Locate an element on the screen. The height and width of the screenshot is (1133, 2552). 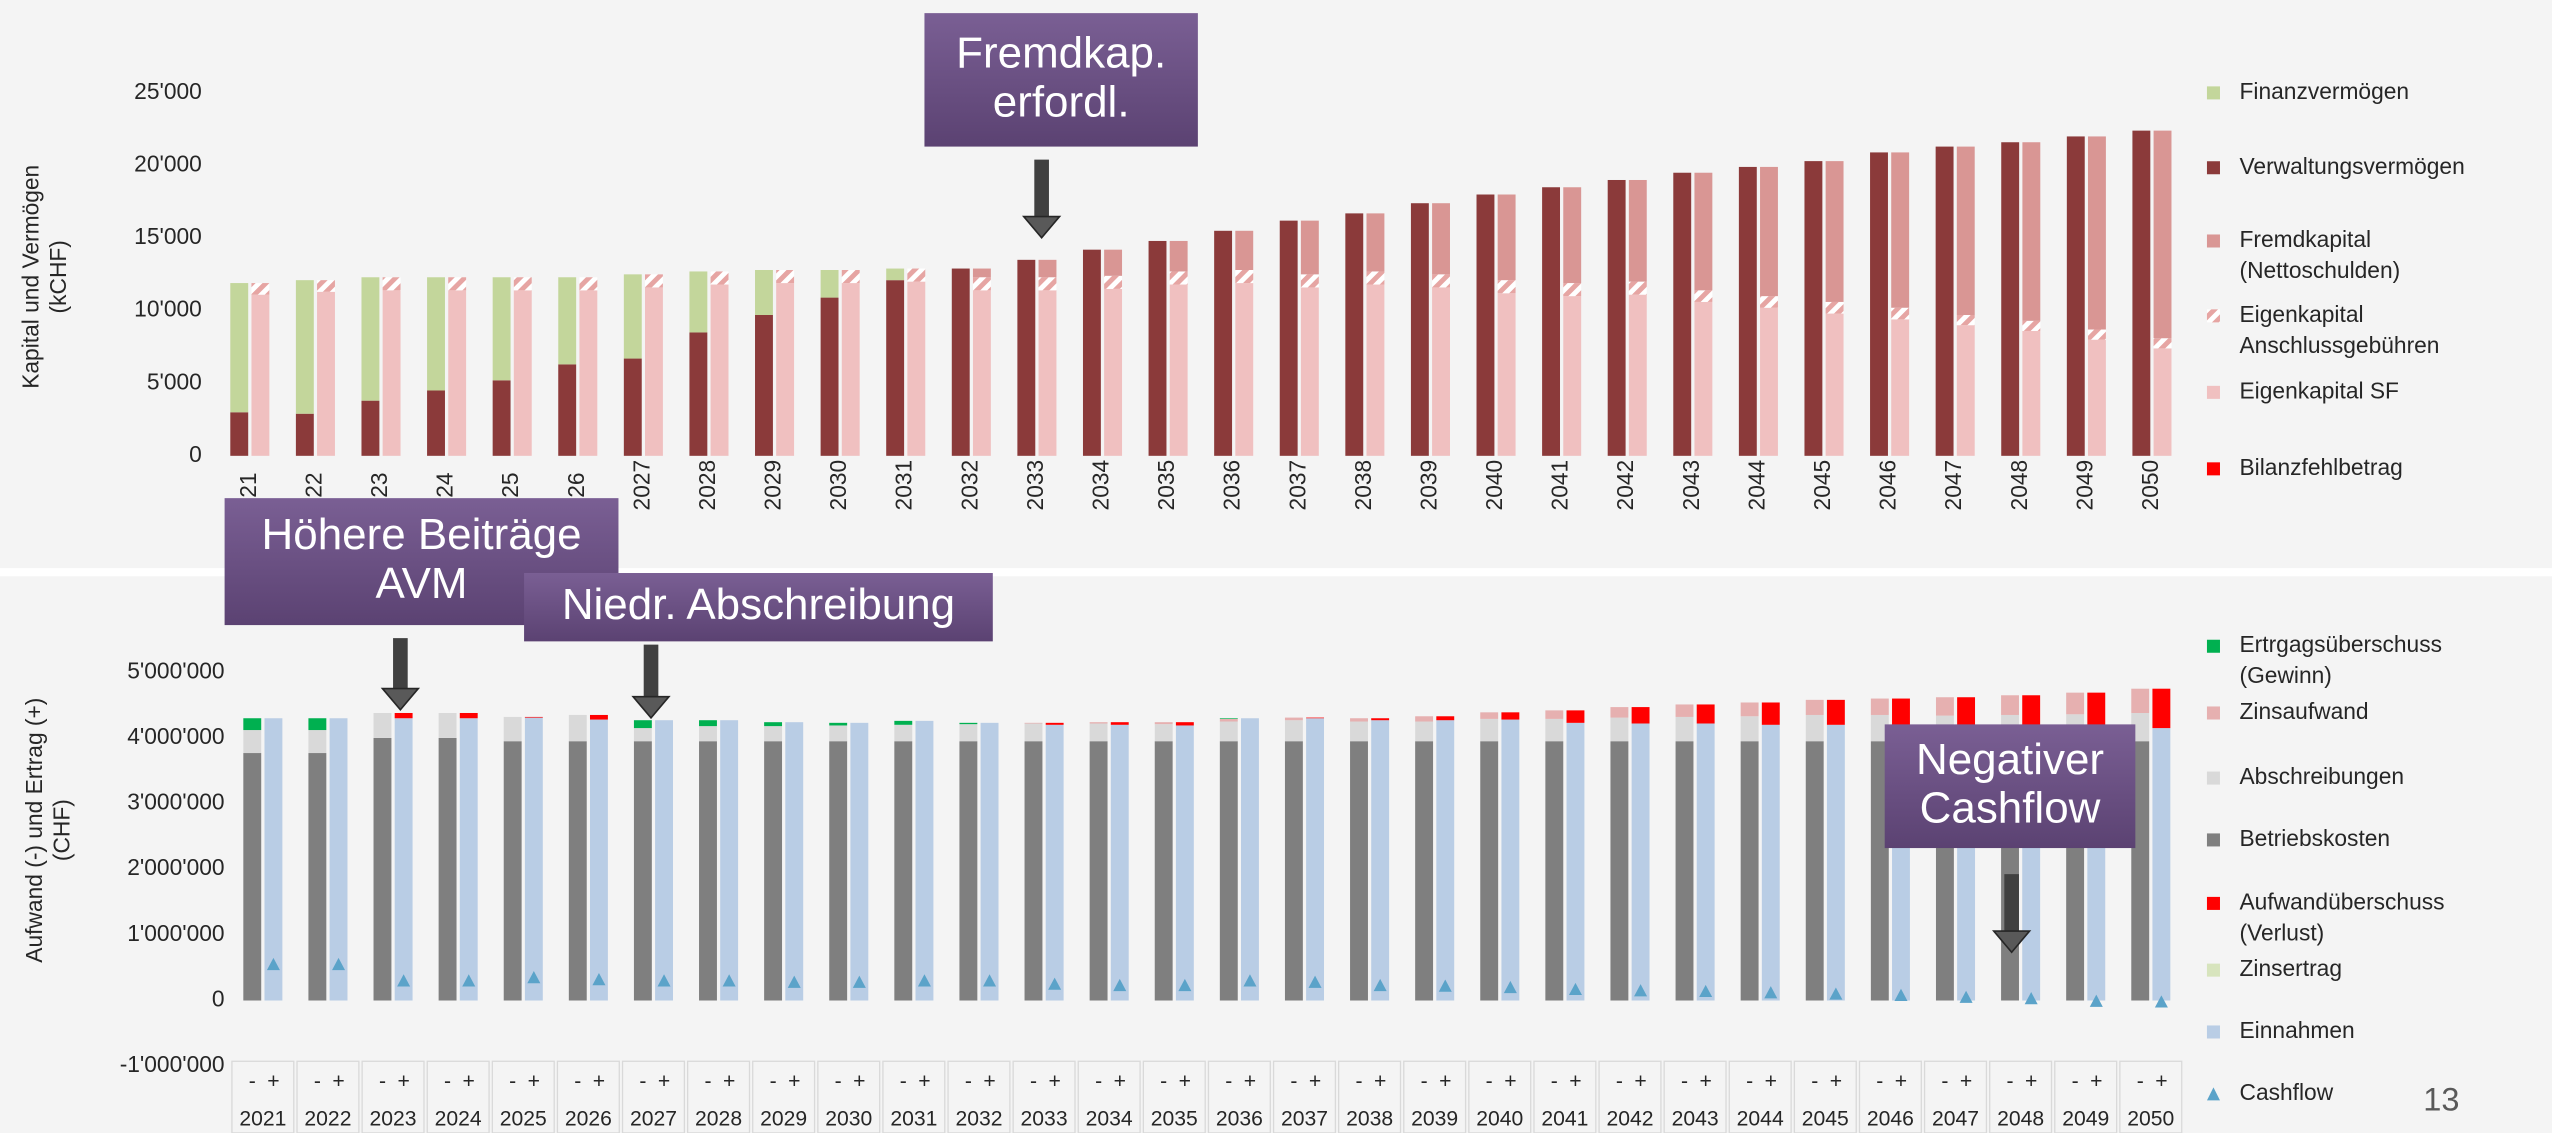
legend-label: Verwaltungsvermögen is located at coordinates (2352, 166).